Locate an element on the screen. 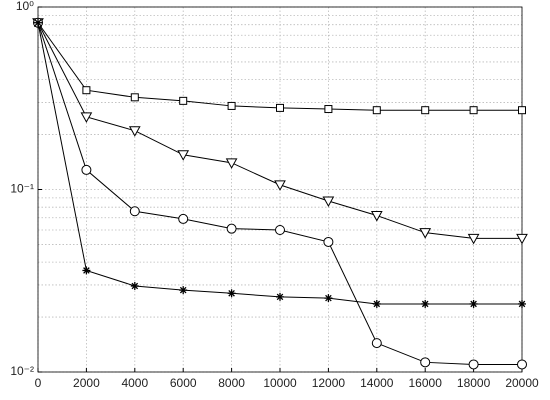  x-tick-label: 6000 is located at coordinates (183, 383).